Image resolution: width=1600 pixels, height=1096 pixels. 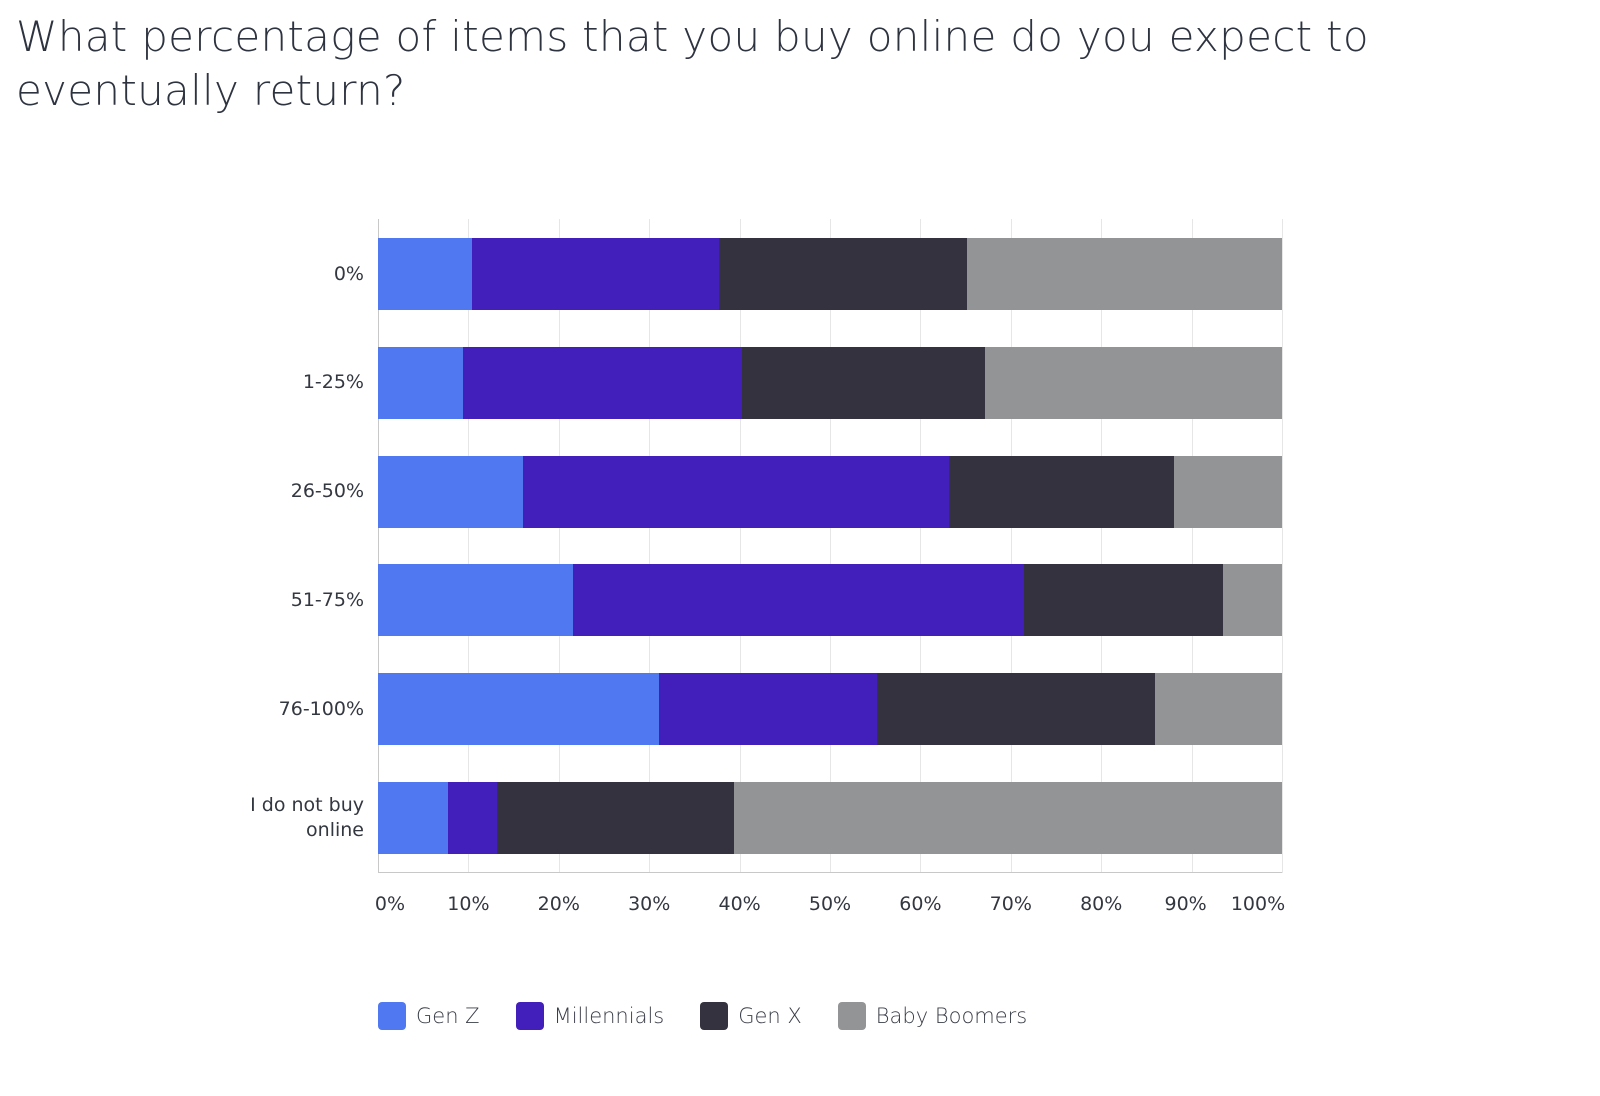 I want to click on y-axis-label: 0%, so click(x=348, y=273).